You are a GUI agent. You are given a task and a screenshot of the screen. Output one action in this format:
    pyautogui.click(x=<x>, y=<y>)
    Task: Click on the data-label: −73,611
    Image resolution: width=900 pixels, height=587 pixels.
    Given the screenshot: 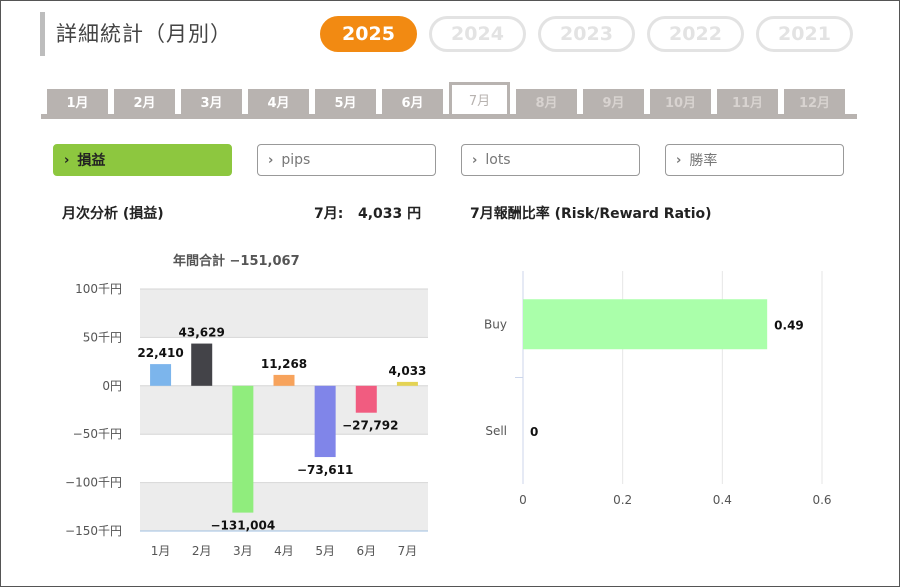 What is the action you would take?
    pyautogui.click(x=325, y=470)
    